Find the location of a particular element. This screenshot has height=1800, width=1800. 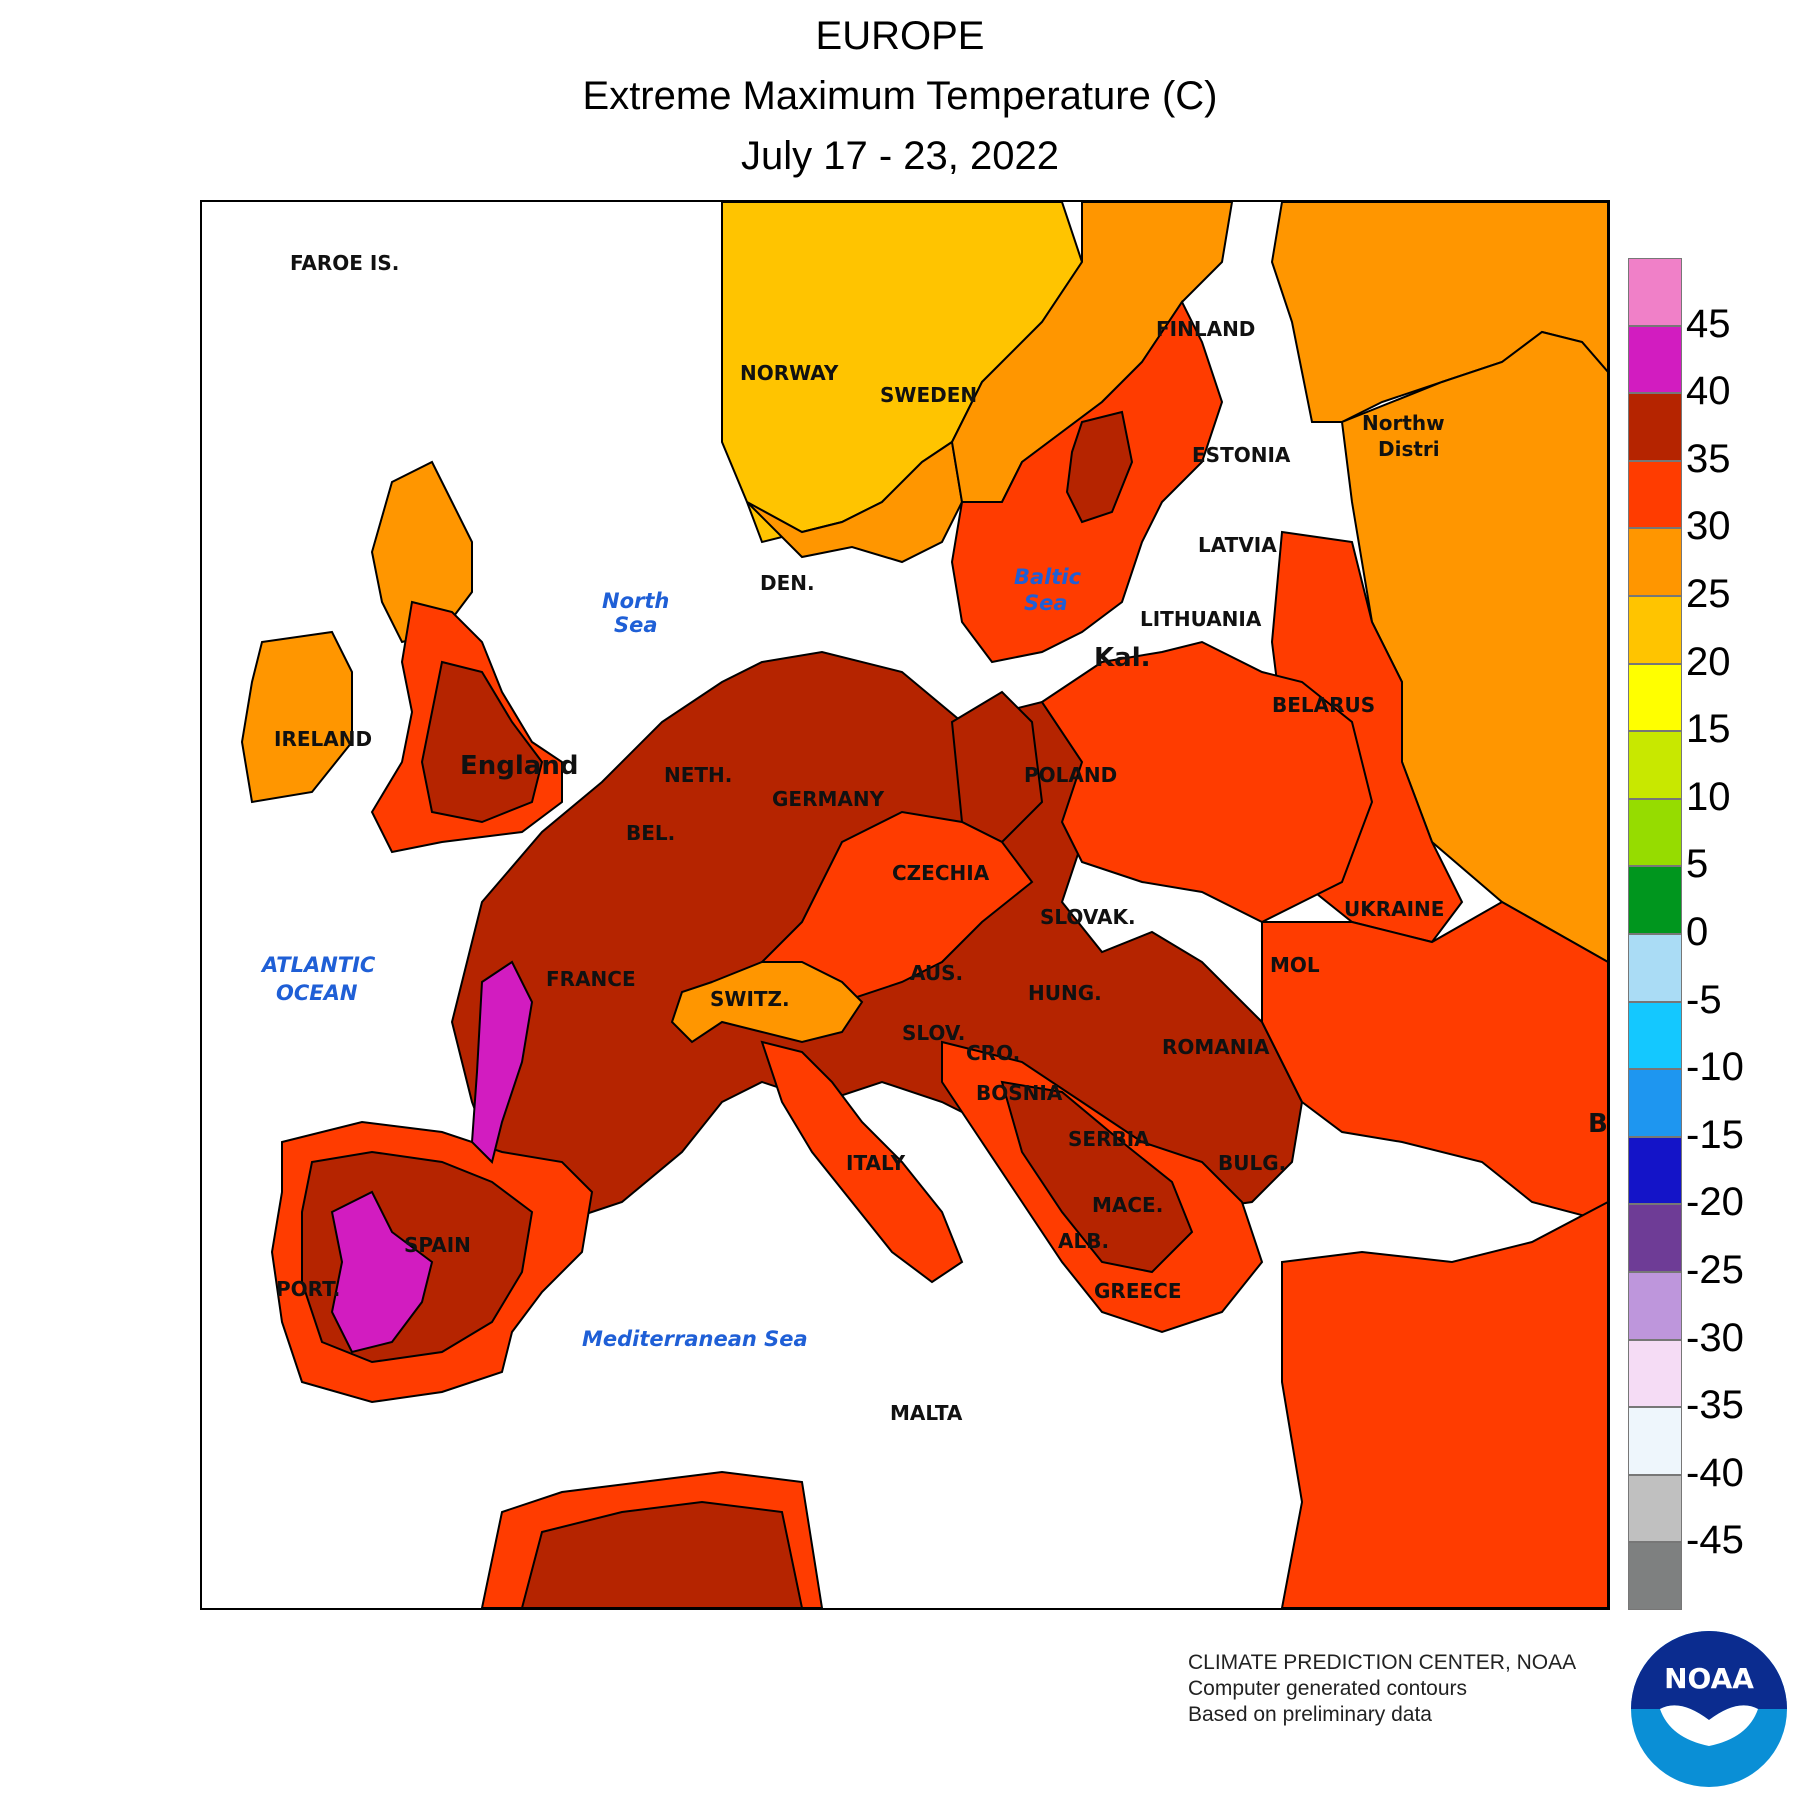

label-north-sea-2: Sea is located at coordinates (636, 625).